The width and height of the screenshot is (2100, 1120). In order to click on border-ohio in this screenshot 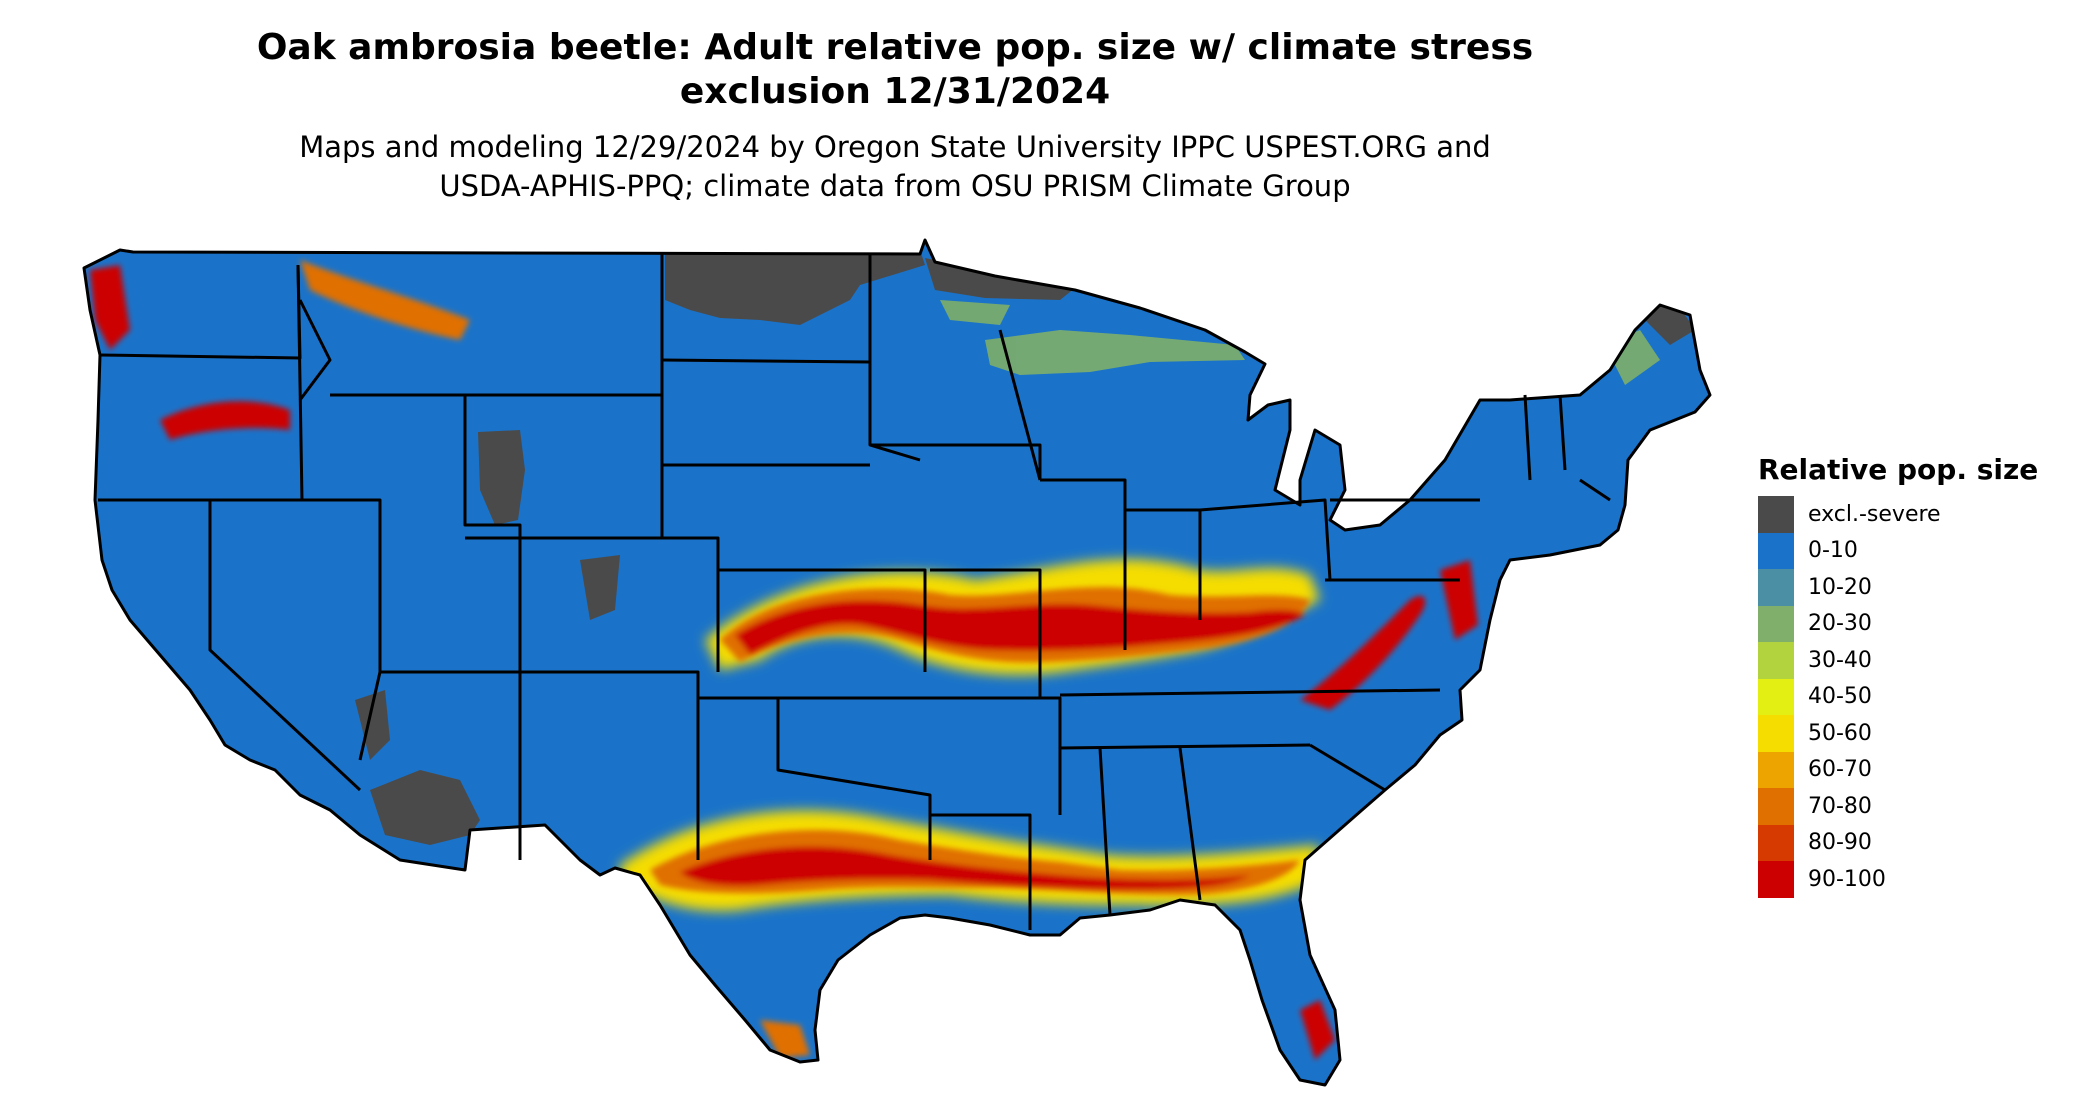, I will do `click(1265, 539)`.